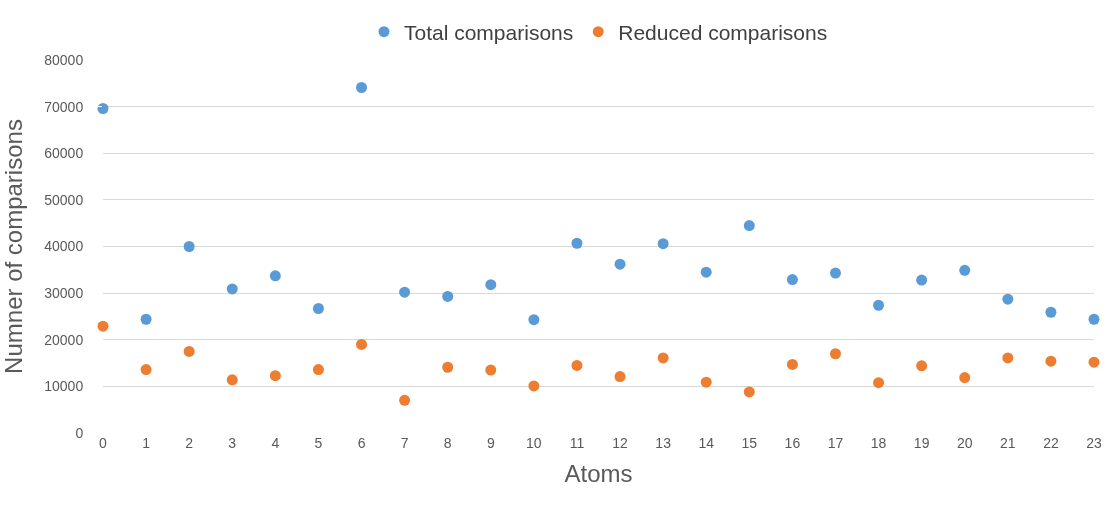 The width and height of the screenshot is (1114, 508). I want to click on y-tick-label: 10000, so click(64, 386).